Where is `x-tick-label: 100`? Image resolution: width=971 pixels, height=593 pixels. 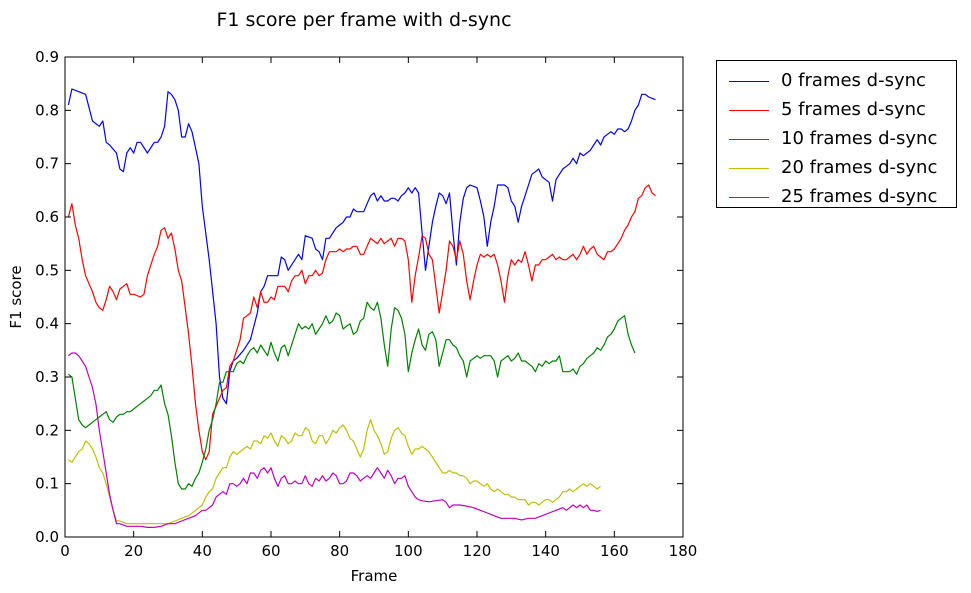
x-tick-label: 100 is located at coordinates (408, 551).